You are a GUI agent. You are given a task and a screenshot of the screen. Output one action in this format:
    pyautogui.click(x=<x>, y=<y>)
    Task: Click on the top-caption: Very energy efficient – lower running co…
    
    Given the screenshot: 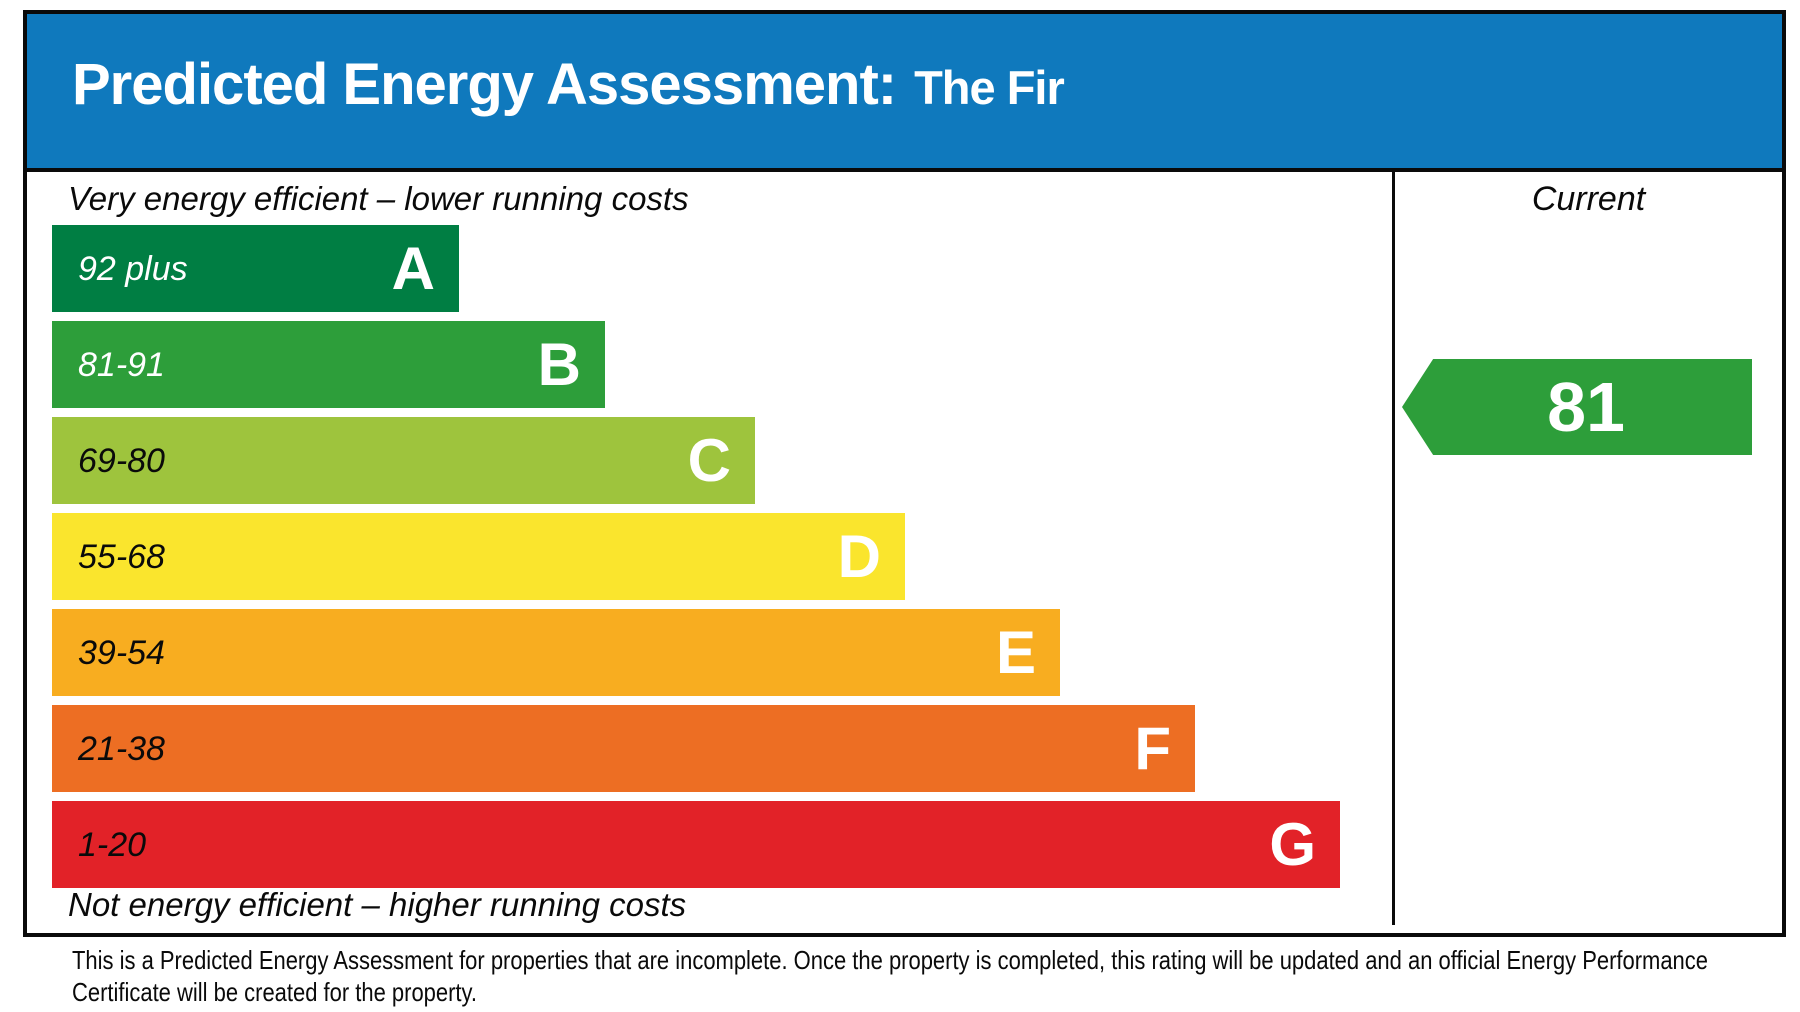 What is the action you would take?
    pyautogui.click(x=378, y=198)
    